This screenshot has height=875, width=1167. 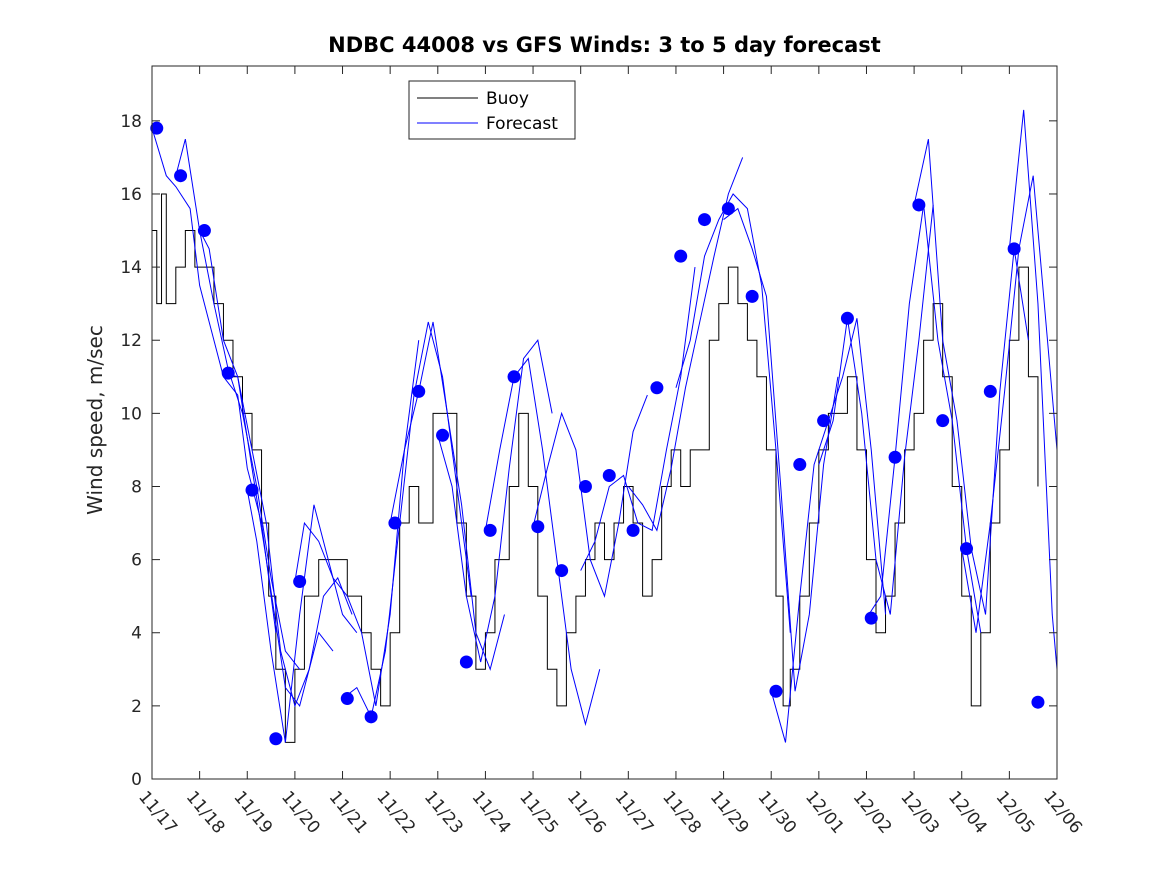 What do you see at coordinates (136, 634) in the screenshot?
I see `y-tick-label: 4` at bounding box center [136, 634].